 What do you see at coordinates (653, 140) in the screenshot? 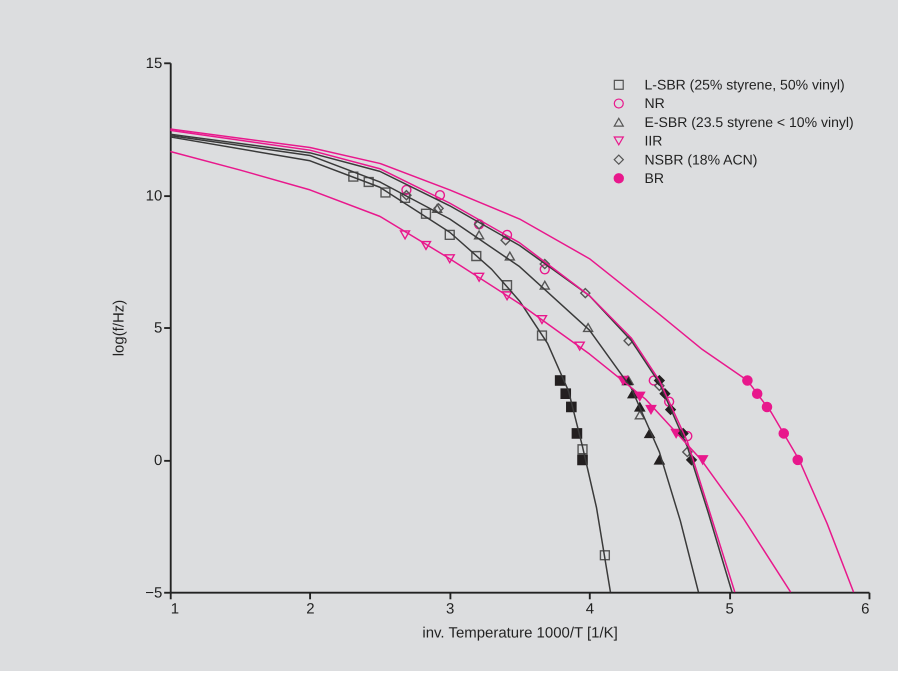
I see `legend-label: IIR` at bounding box center [653, 140].